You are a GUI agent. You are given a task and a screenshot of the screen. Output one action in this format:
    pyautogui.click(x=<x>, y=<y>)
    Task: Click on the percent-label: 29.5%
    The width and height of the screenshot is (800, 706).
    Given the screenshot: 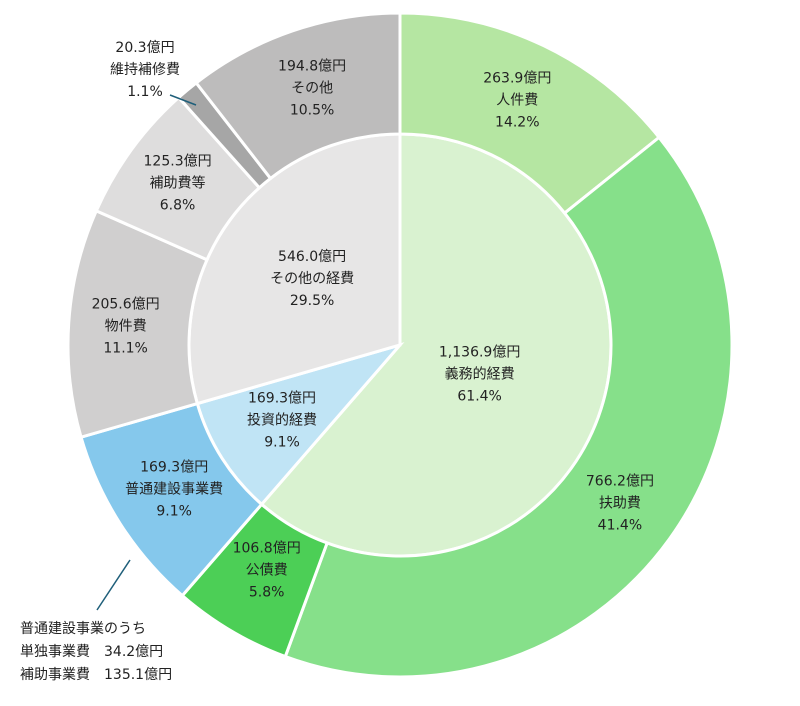 What is the action you would take?
    pyautogui.click(x=312, y=301)
    